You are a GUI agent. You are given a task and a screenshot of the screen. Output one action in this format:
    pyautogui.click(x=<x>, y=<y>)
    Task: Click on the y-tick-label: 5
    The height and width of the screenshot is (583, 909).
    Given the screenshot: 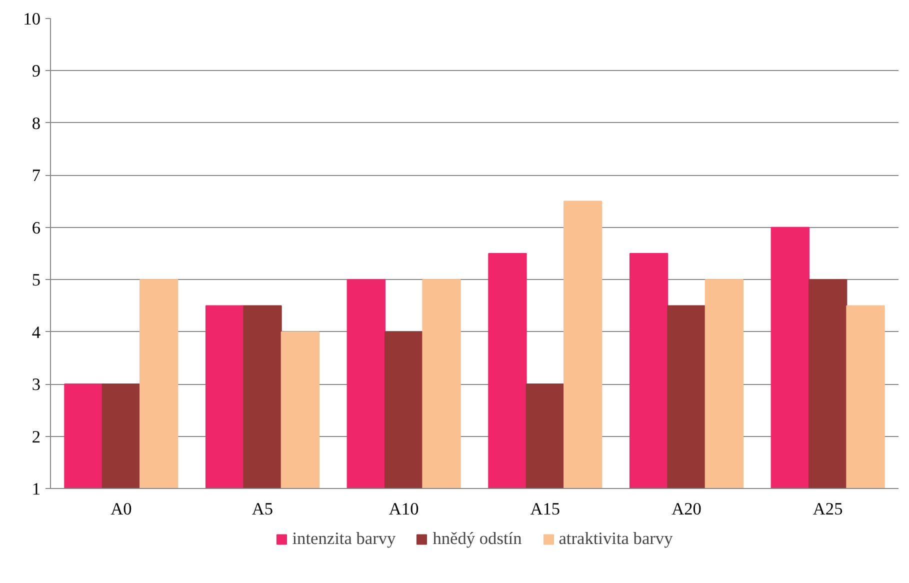 What is the action you would take?
    pyautogui.click(x=36, y=280)
    